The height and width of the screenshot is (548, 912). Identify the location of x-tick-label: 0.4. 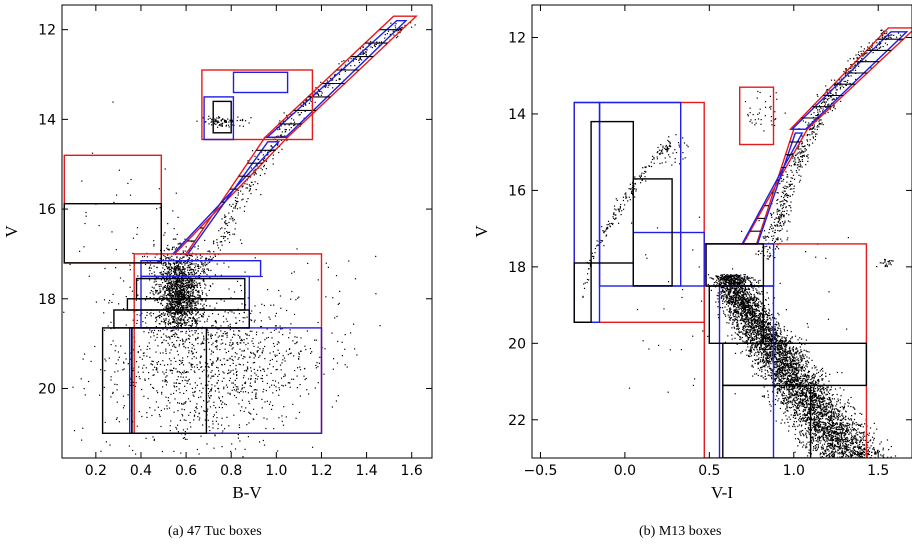
(141, 471).